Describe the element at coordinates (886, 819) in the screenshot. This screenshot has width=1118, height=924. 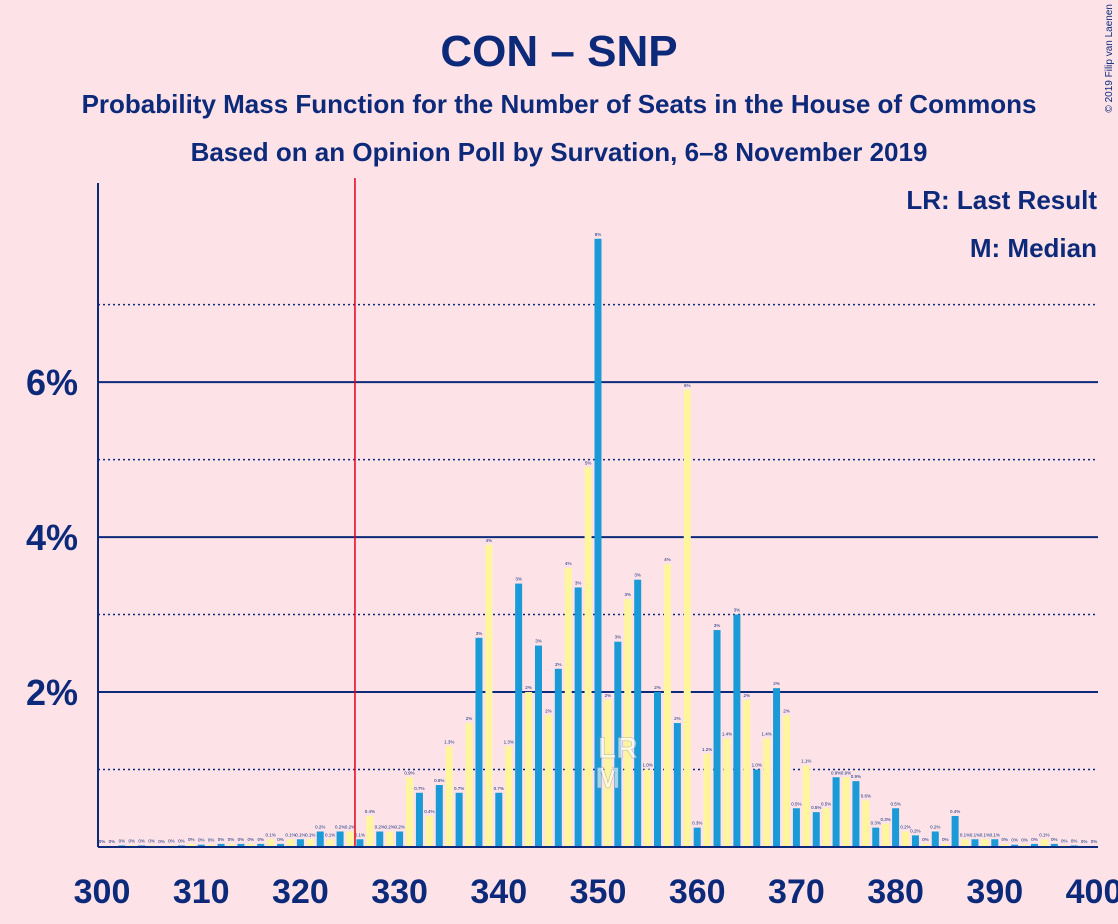
I see `value-label: 0.3%` at that location.